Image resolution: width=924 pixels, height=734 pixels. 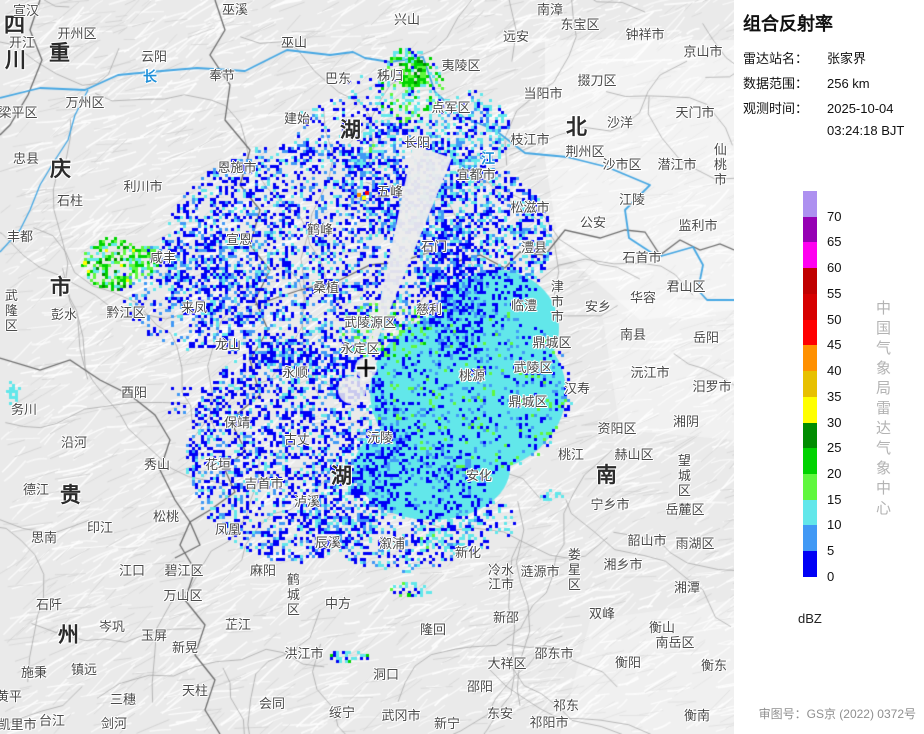 I want to click on legend-tick-label: 50, so click(x=834, y=319).